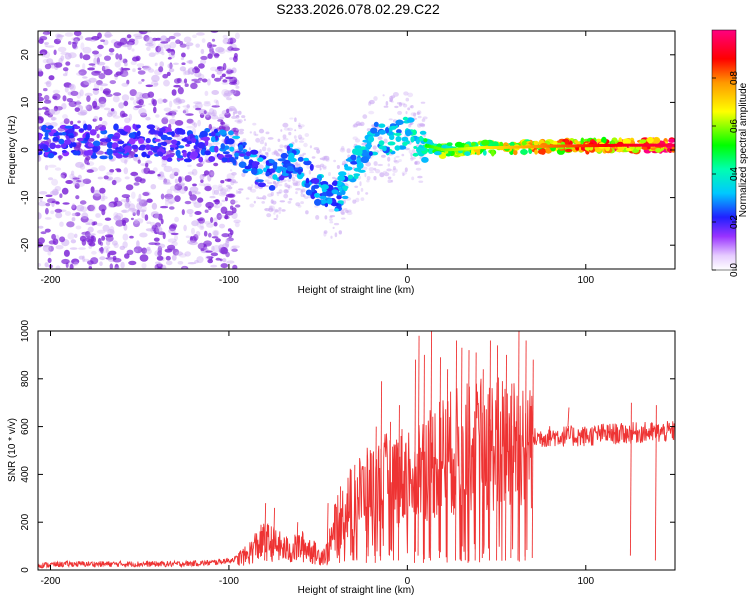 The width and height of the screenshot is (750, 600). Describe the element at coordinates (734, 270) in the screenshot. I see `colorbar-tick-label: 0.0` at that location.